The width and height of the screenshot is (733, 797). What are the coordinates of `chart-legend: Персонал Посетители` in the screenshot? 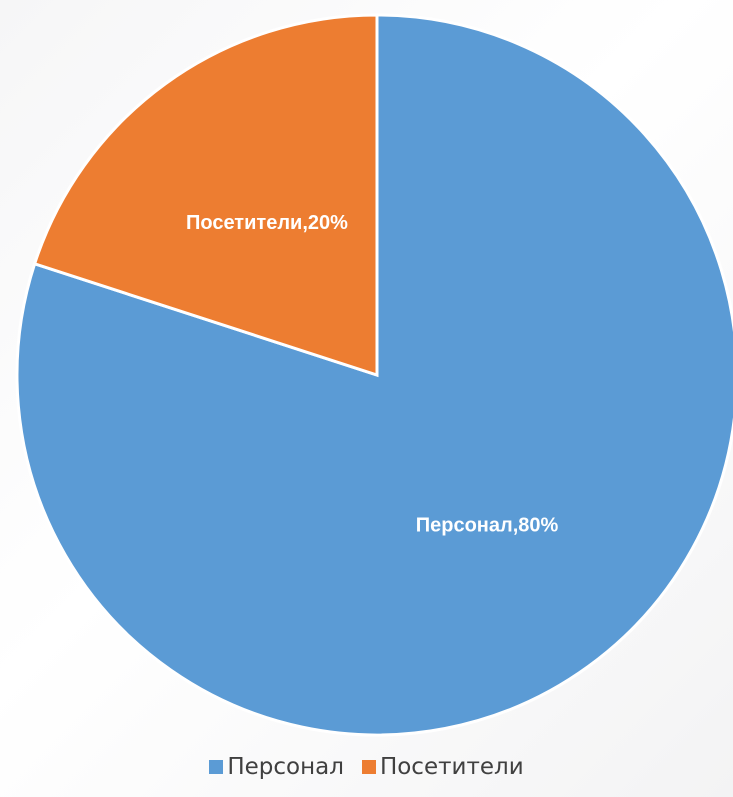 It's located at (366, 767).